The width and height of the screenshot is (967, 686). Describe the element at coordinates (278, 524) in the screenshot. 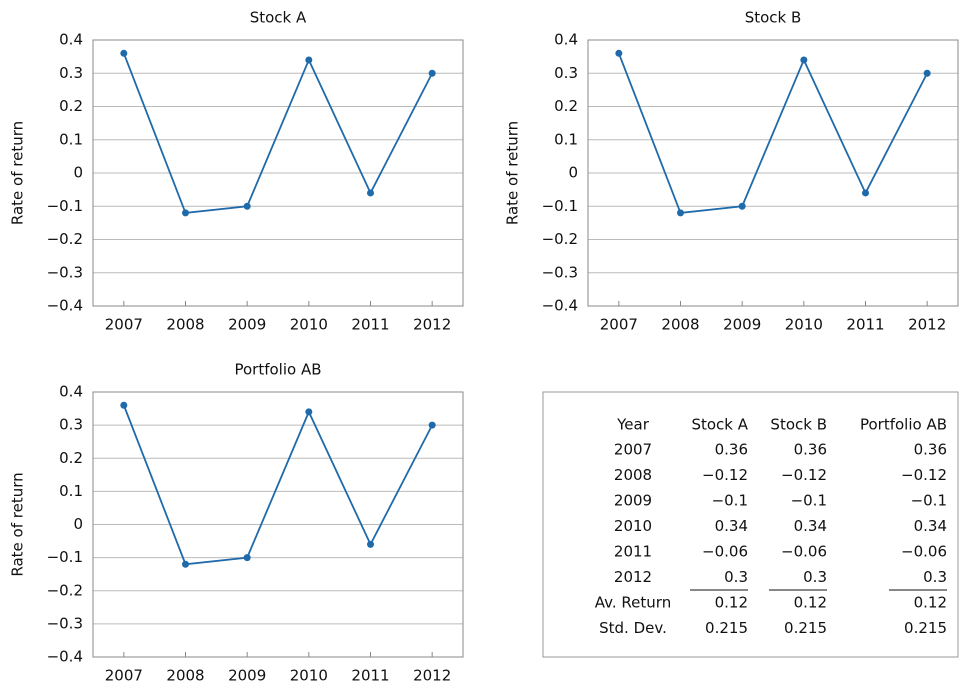

I see `plot-frame` at that location.